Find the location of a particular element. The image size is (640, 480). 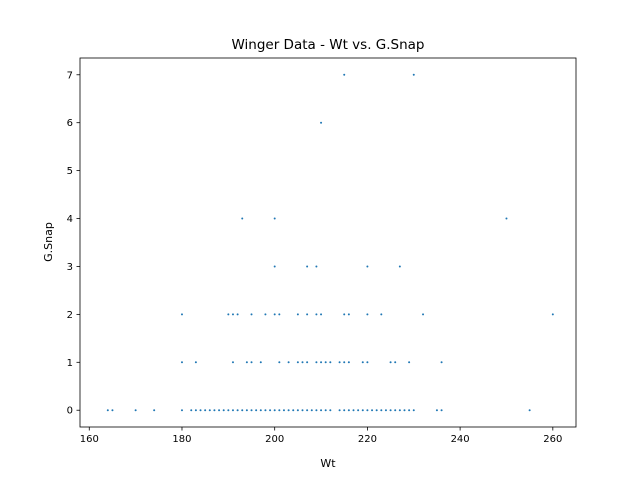

x-axis-label: Wt is located at coordinates (328, 463).